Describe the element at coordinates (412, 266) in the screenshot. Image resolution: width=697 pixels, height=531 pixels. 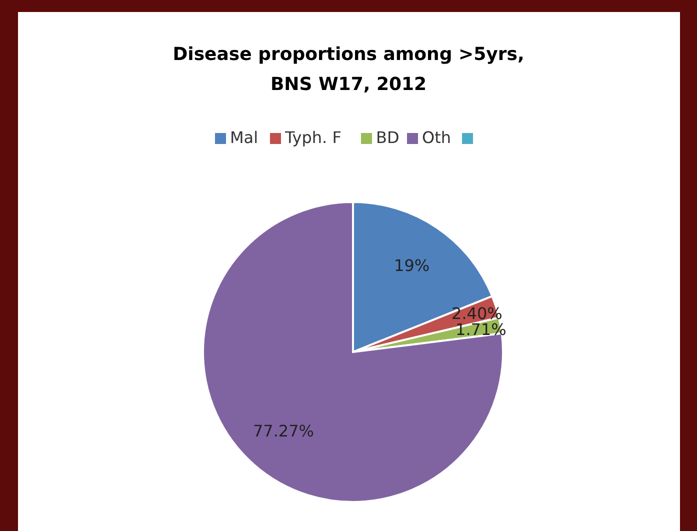
I see `data-label: 19%` at that location.